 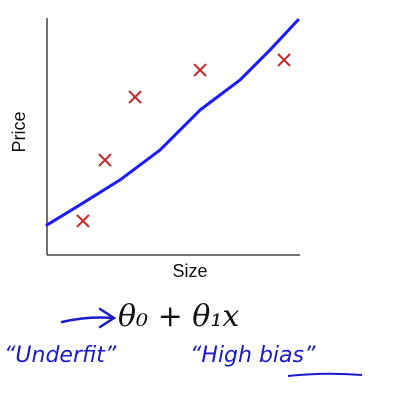 I want to click on high-bias-note: “High bias”, so click(x=253, y=355).